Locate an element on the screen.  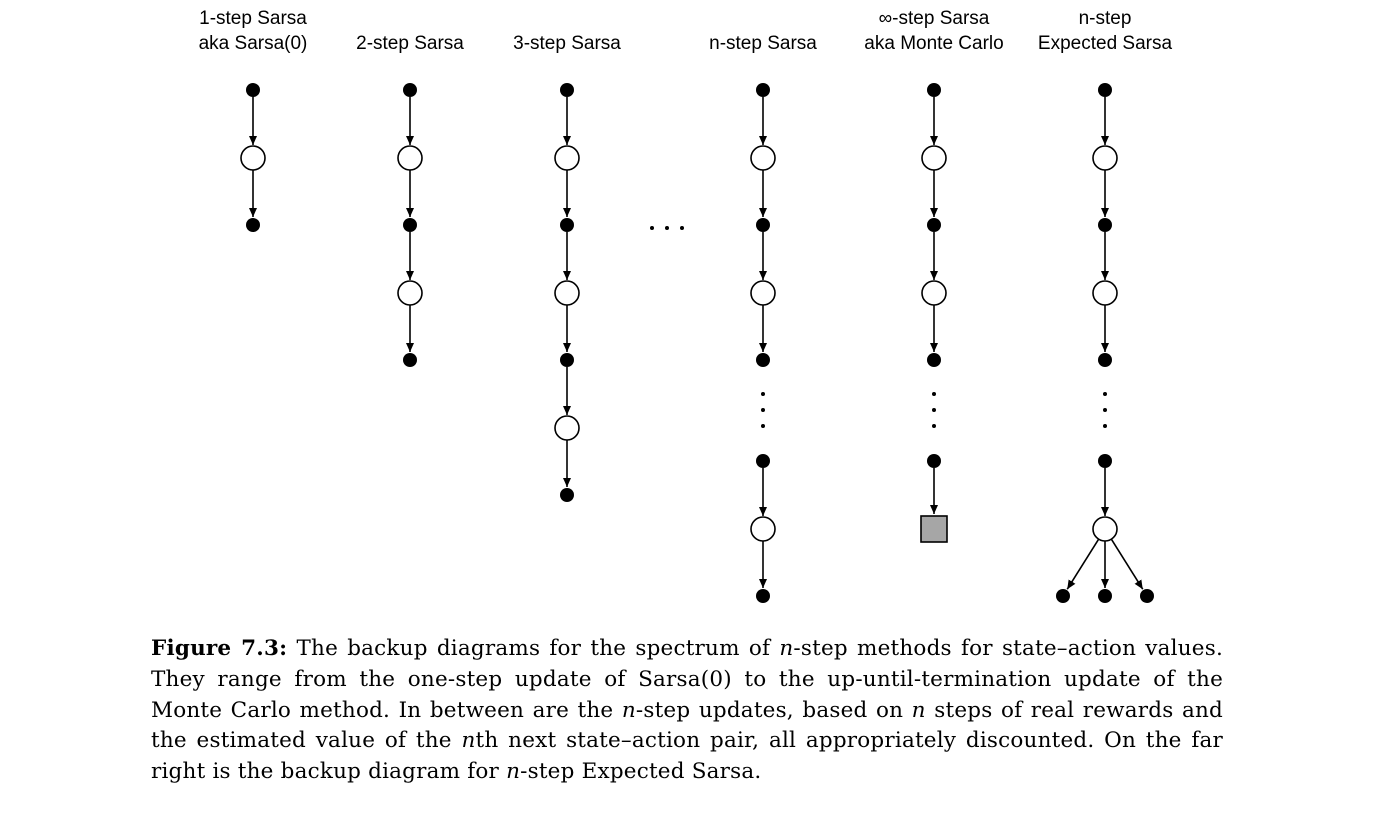
caption-text: -step updates, based on is located at coordinates (773, 710).